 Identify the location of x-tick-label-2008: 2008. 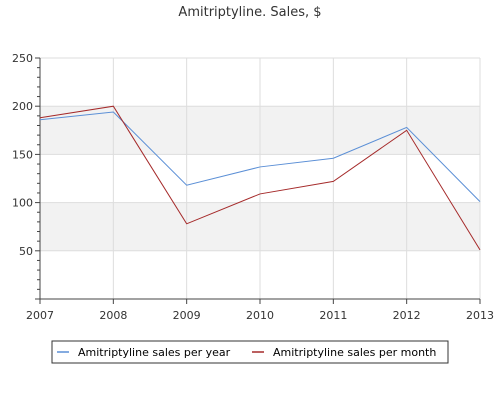
(113, 315).